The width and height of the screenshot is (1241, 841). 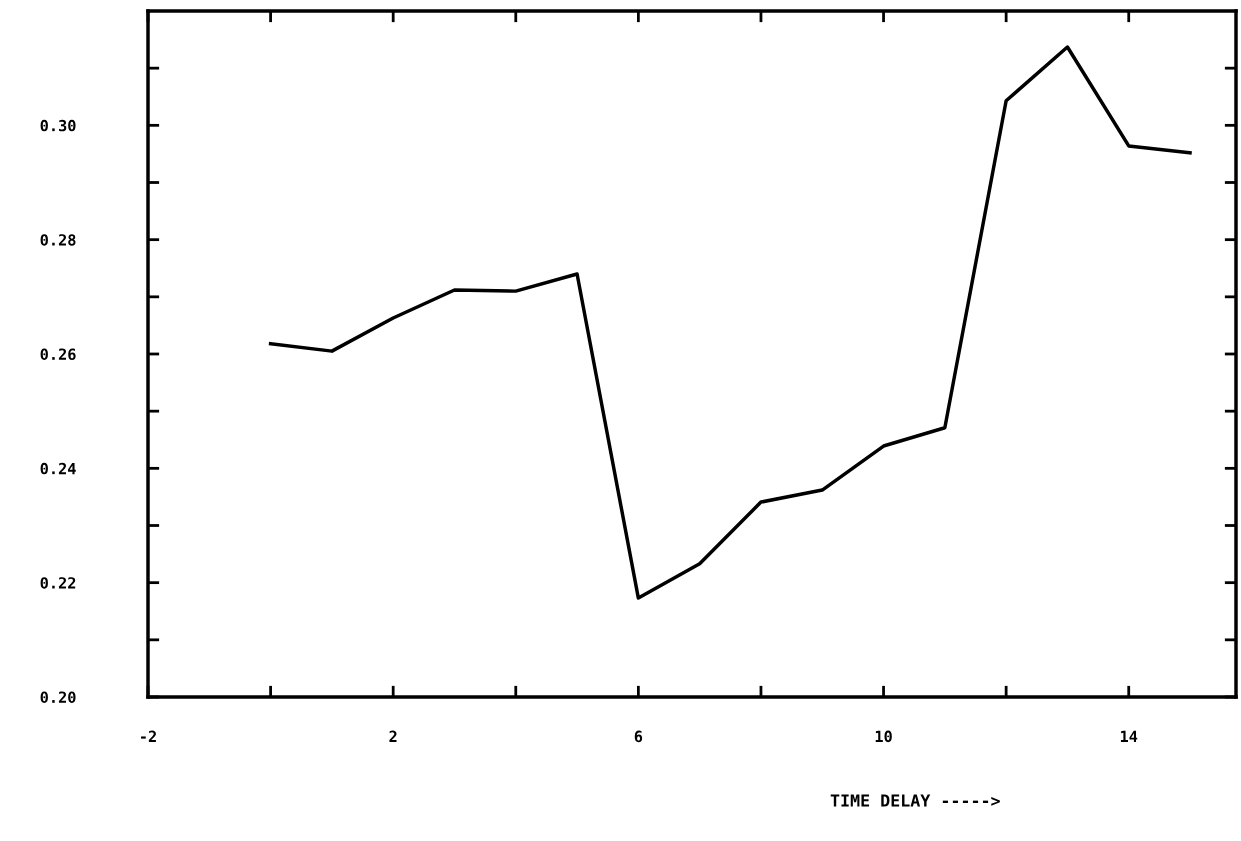 I want to click on x-tick-label: 14, so click(x=1129, y=736).